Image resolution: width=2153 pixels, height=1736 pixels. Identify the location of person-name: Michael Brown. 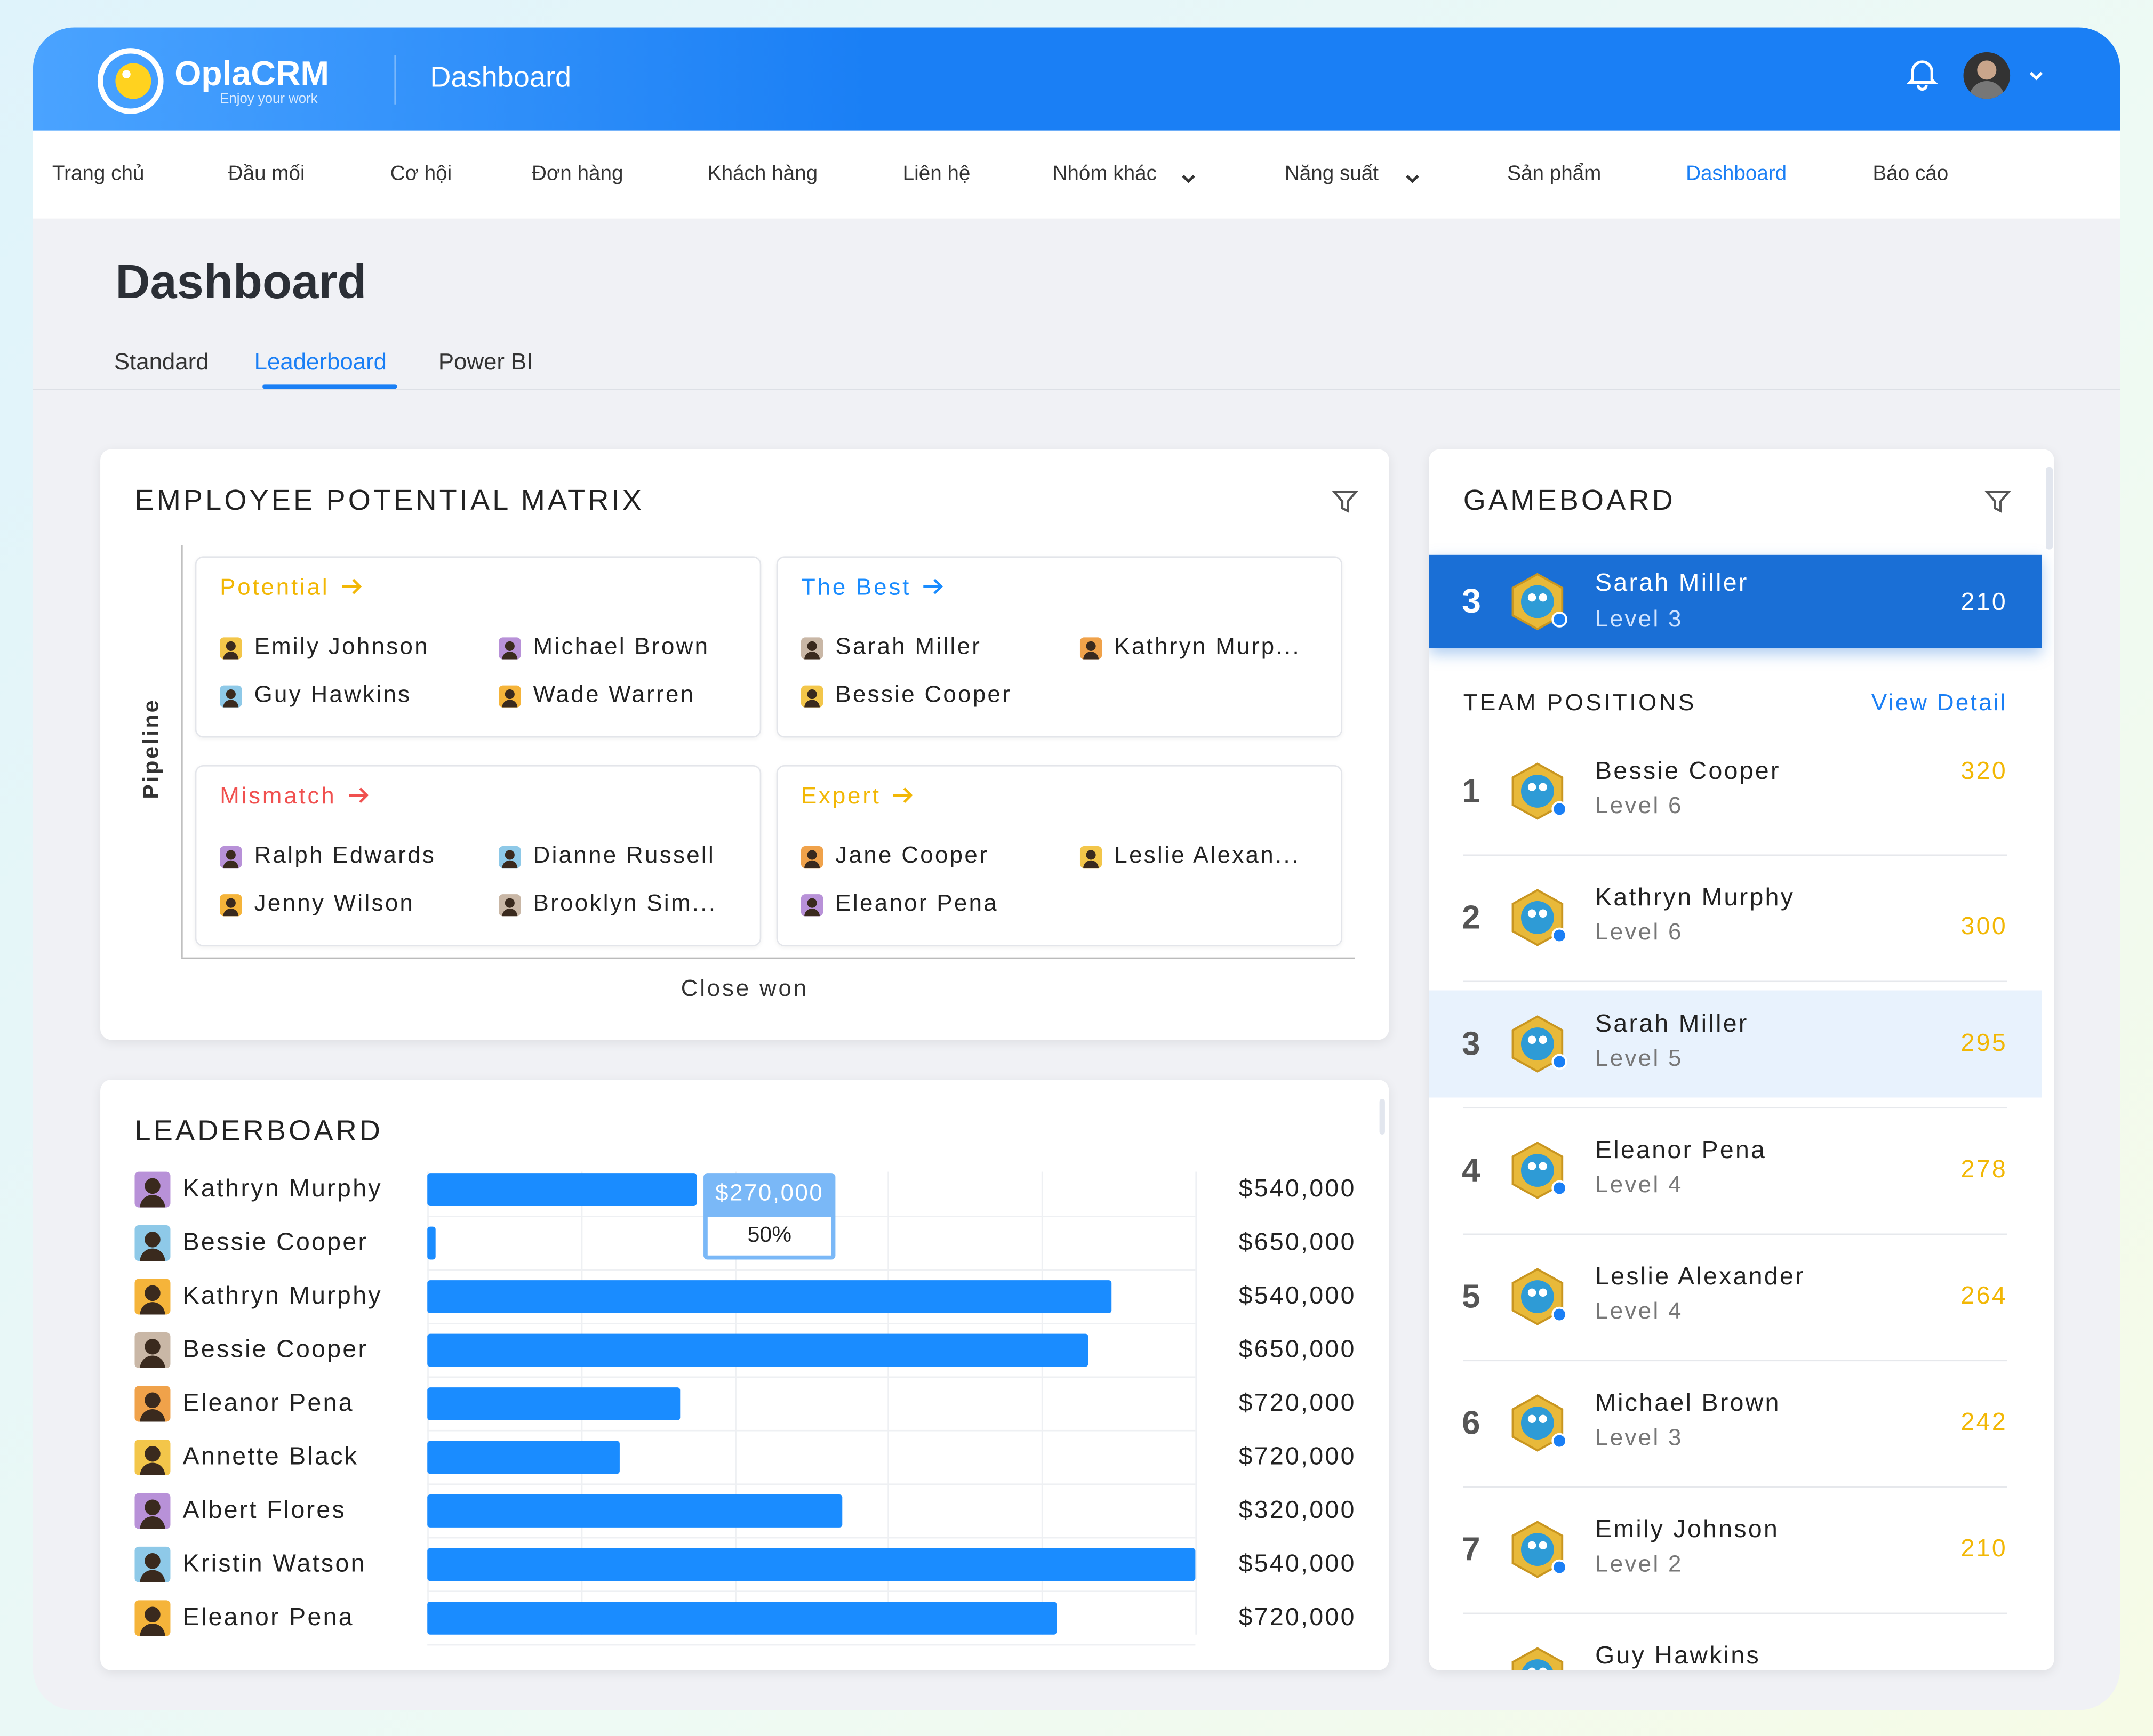
(621, 646).